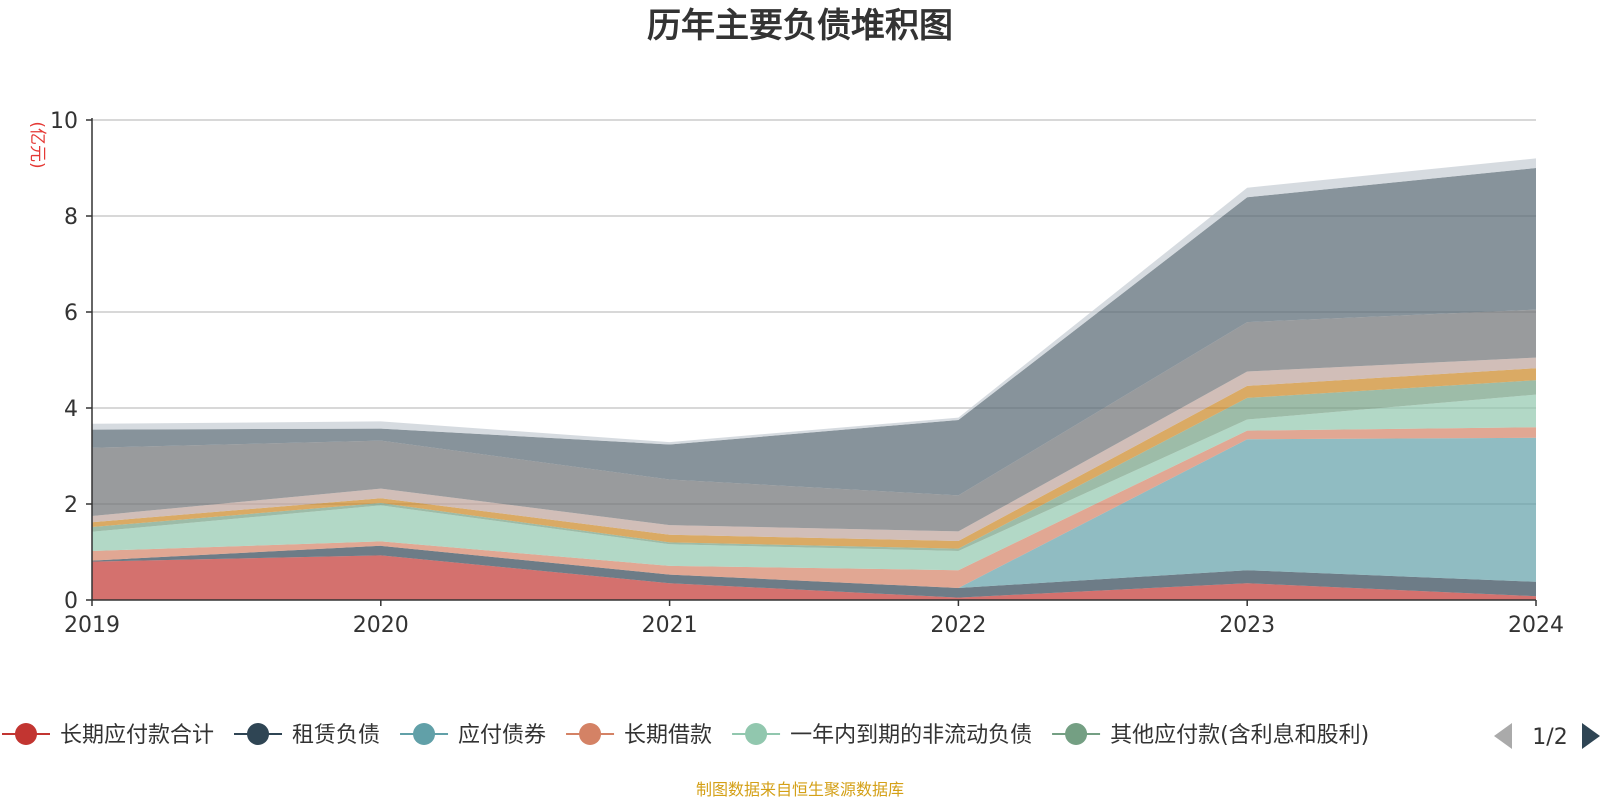 The image size is (1600, 800). What do you see at coordinates (71, 505) in the screenshot?
I see `y-tick-label: 2` at bounding box center [71, 505].